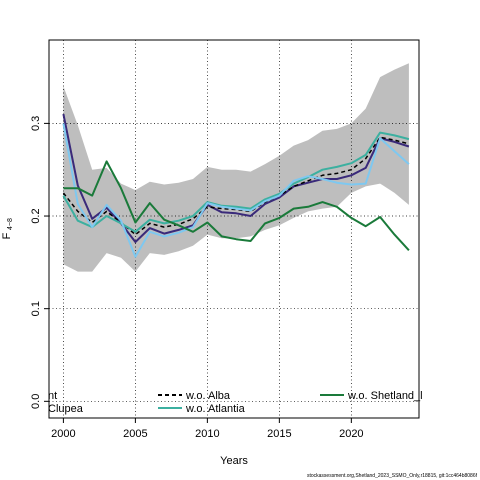 The image size is (480, 480). Describe the element at coordinates (279, 434) in the screenshot. I see `x-tick-label-3: 2015` at that location.